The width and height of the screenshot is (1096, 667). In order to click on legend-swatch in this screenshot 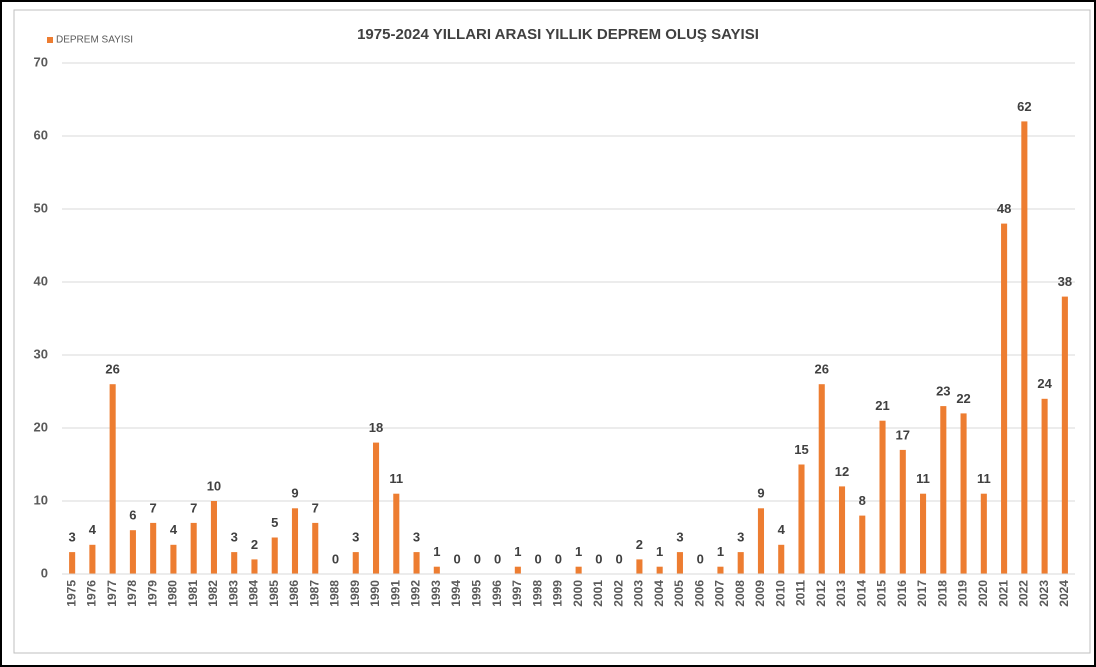, I will do `click(50, 40)`.